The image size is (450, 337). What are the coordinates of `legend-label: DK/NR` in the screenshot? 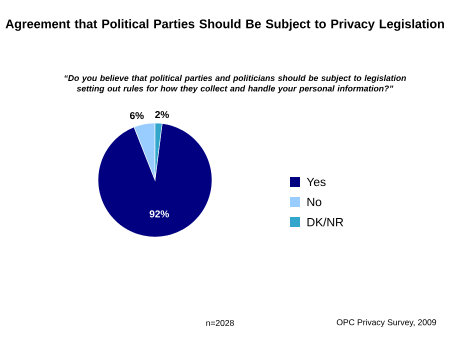 It's located at (326, 222).